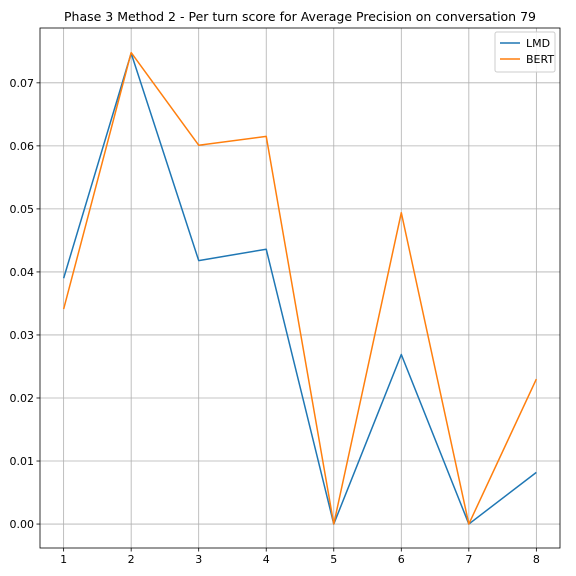 This screenshot has width=576, height=576. What do you see at coordinates (538, 43) in the screenshot?
I see `legend-label: LMD` at bounding box center [538, 43].